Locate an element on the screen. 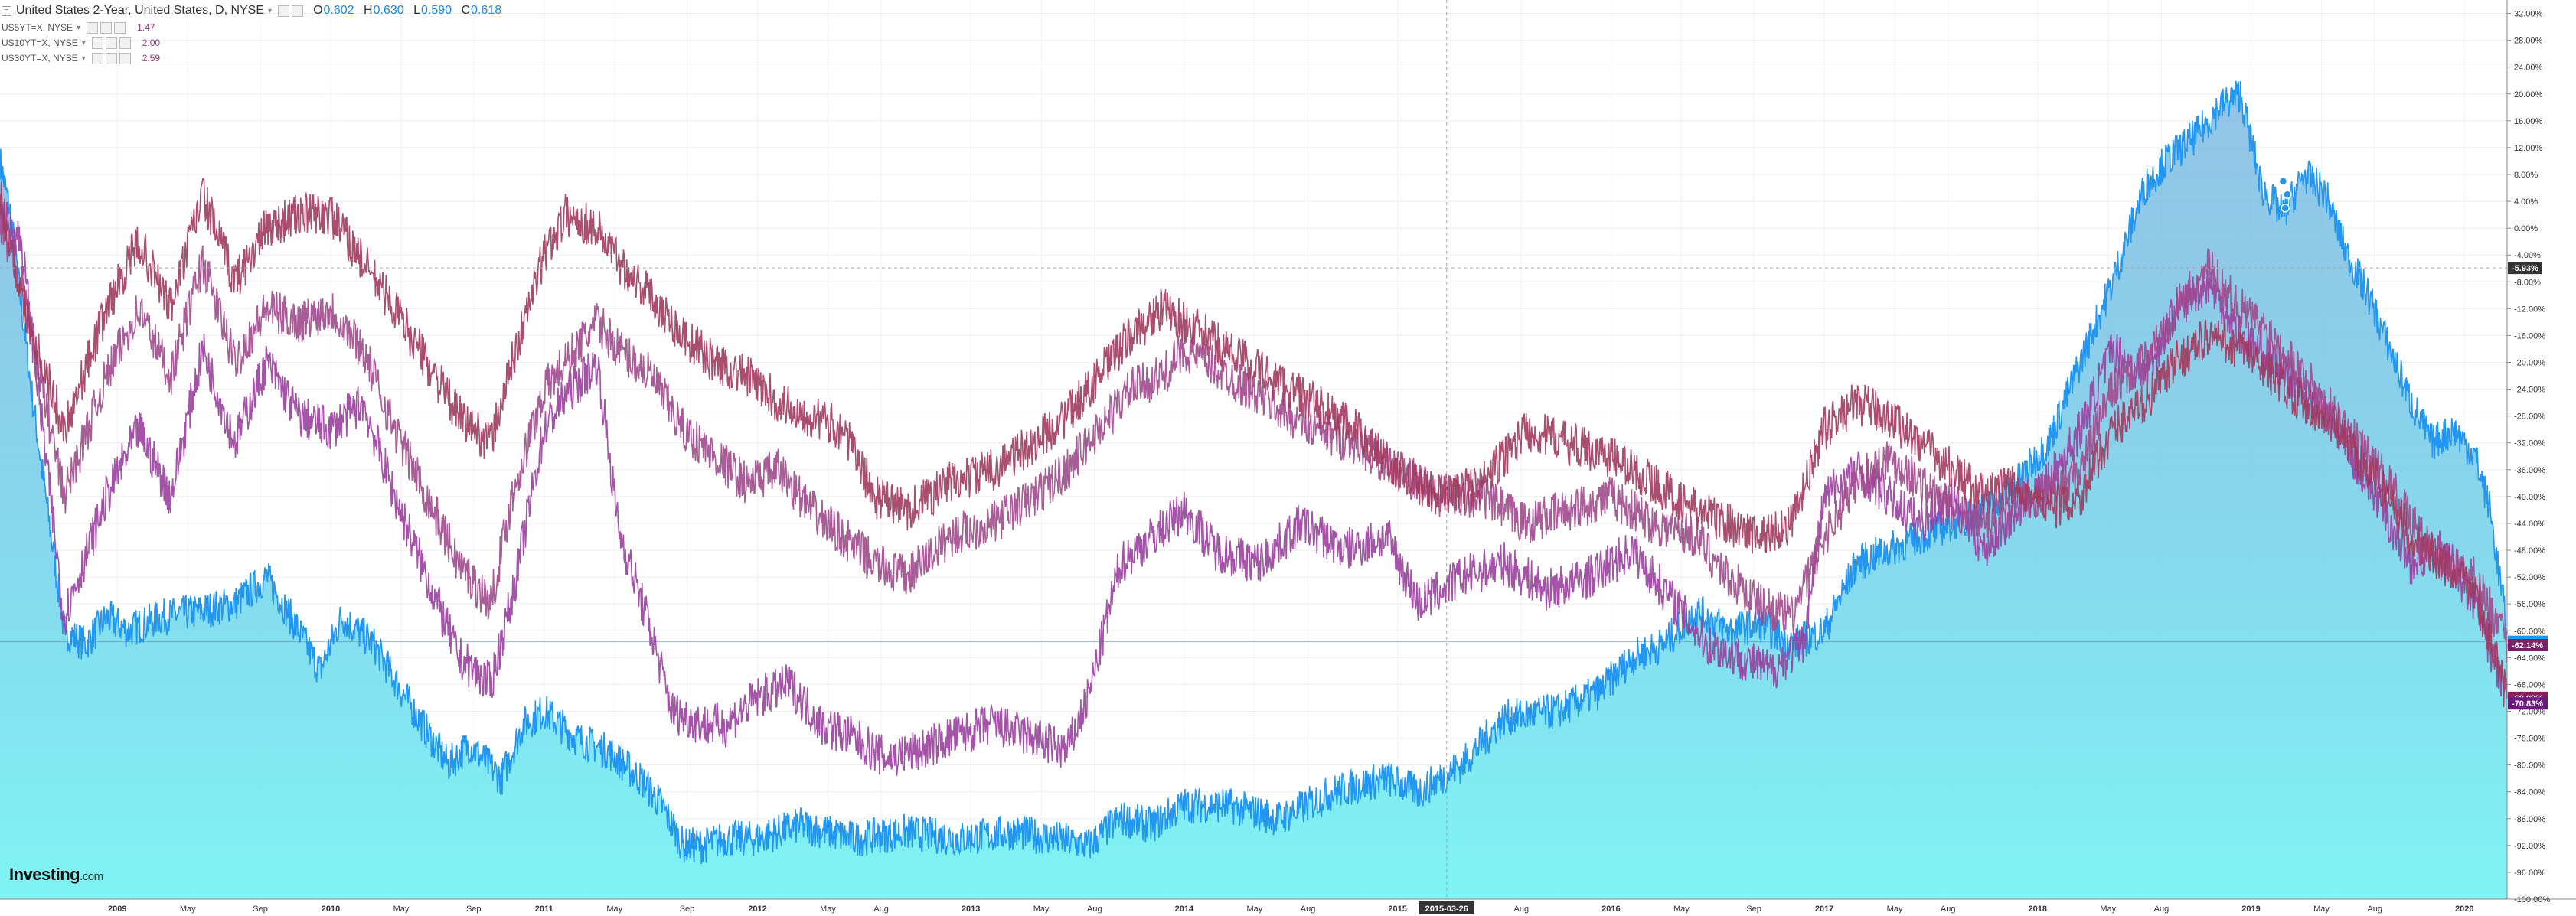 The image size is (2576, 916). crosshair-price-label: -5.93% is located at coordinates (2525, 268).